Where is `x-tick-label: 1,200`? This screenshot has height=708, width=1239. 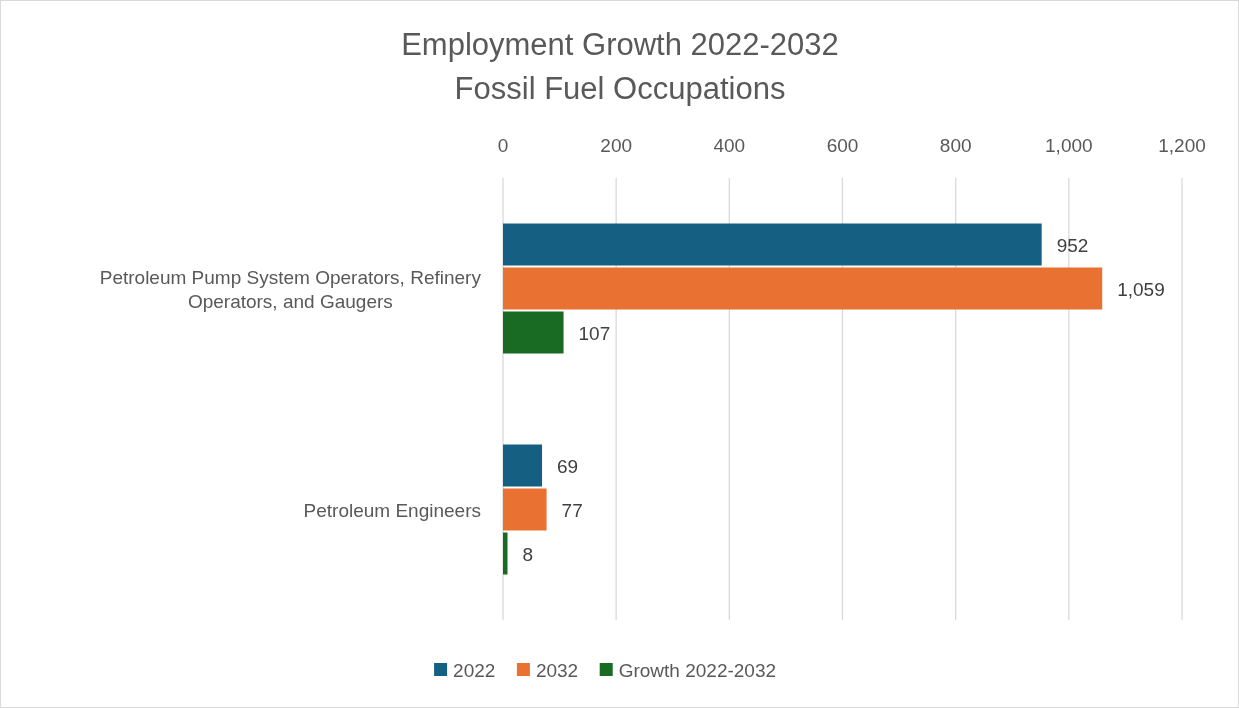 x-tick-label: 1,200 is located at coordinates (1182, 145).